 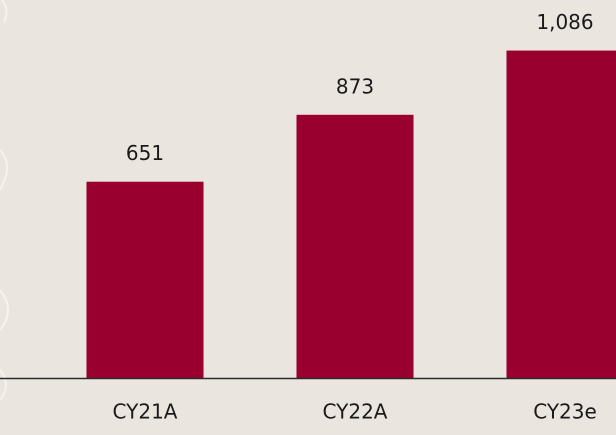 I want to click on x-tick-label: CY22A, so click(x=355, y=412).